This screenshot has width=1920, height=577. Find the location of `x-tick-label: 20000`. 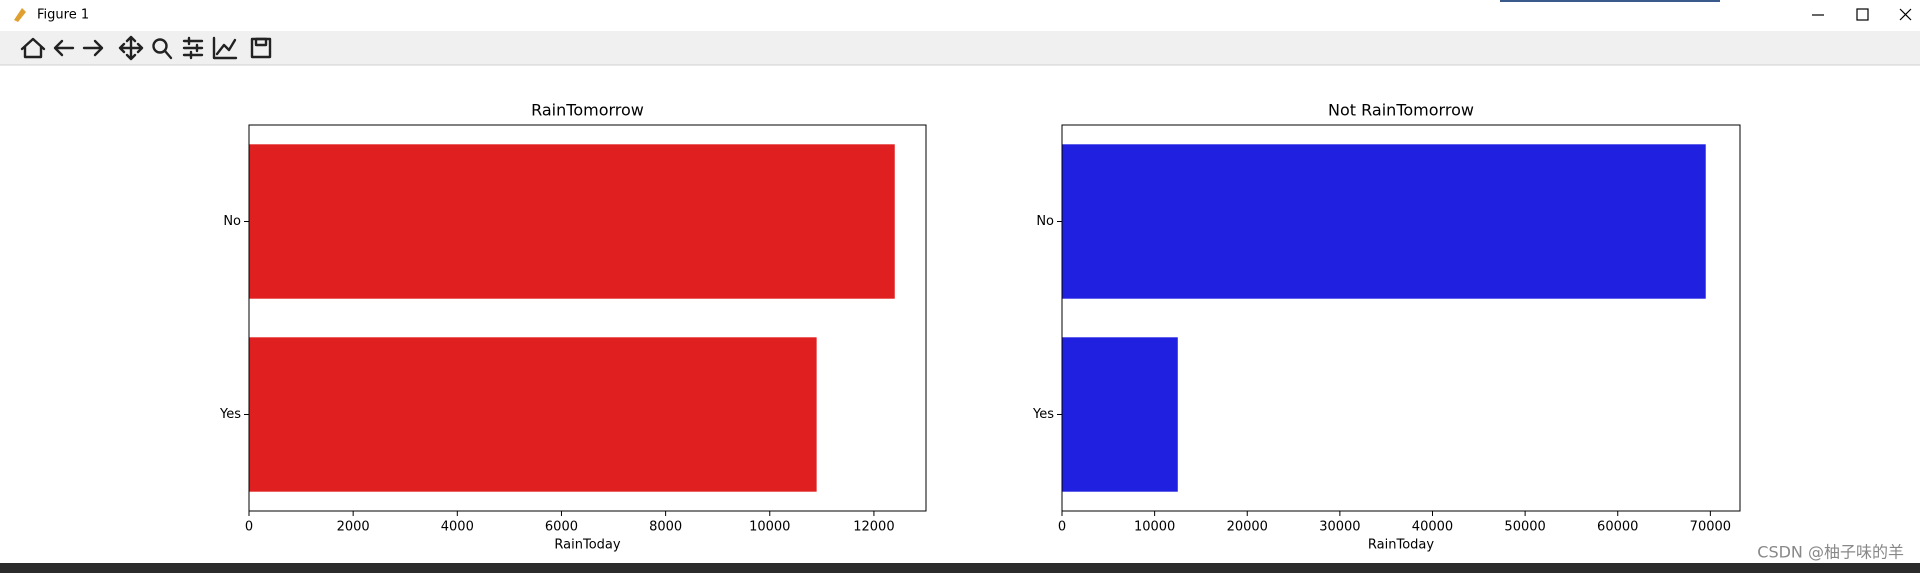

x-tick-label: 20000 is located at coordinates (1247, 527).